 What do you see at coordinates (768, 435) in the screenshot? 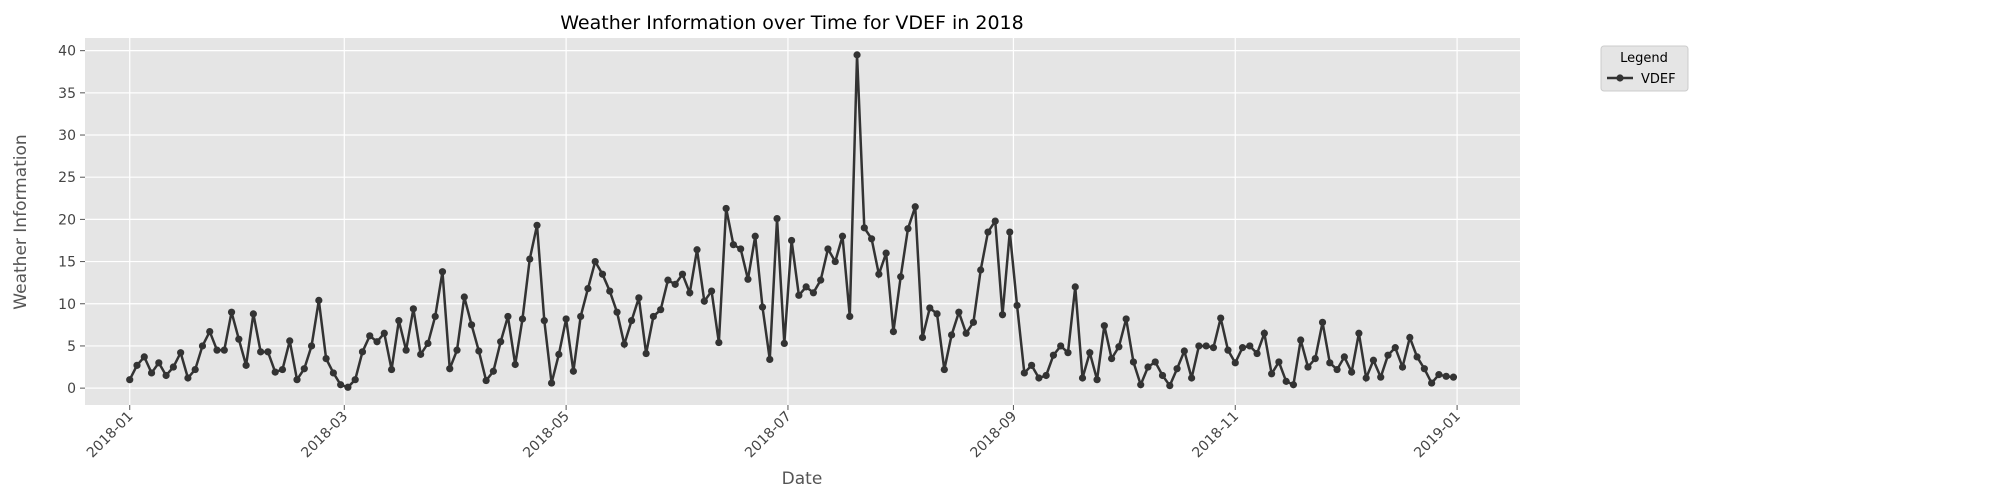
I see `x-tick-label: 2018-07` at bounding box center [768, 435].